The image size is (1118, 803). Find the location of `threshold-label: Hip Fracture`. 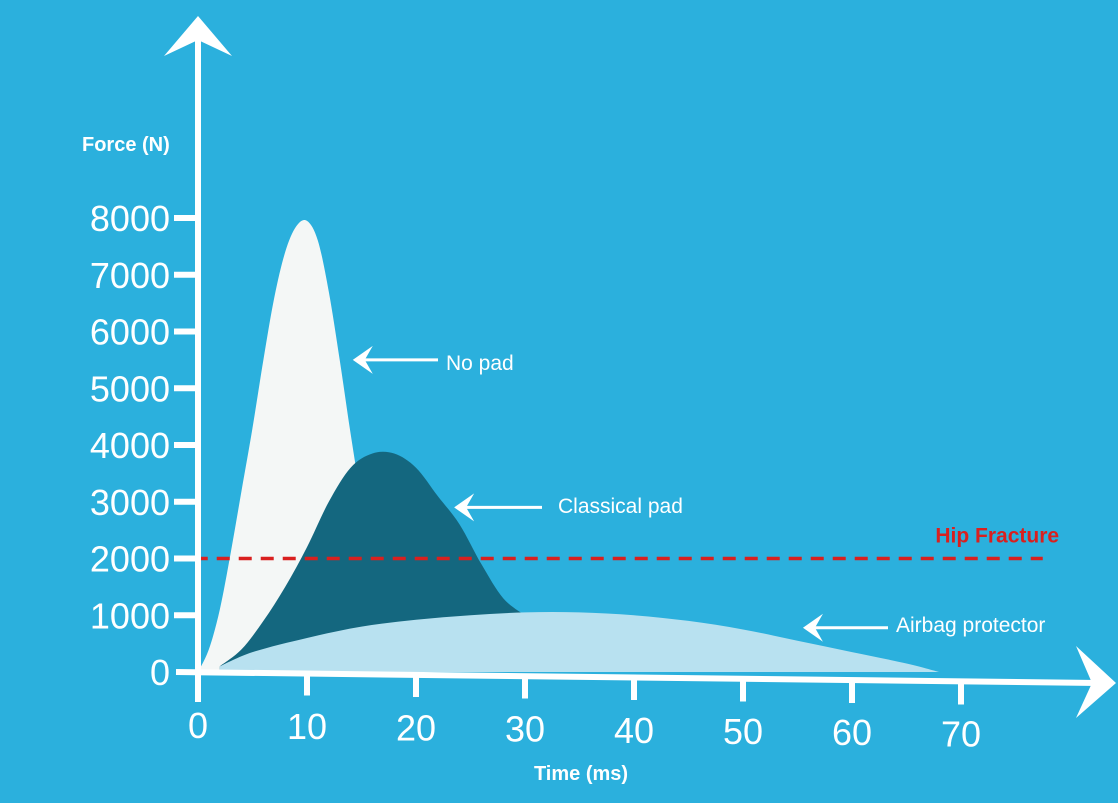

threshold-label: Hip Fracture is located at coordinates (997, 536).